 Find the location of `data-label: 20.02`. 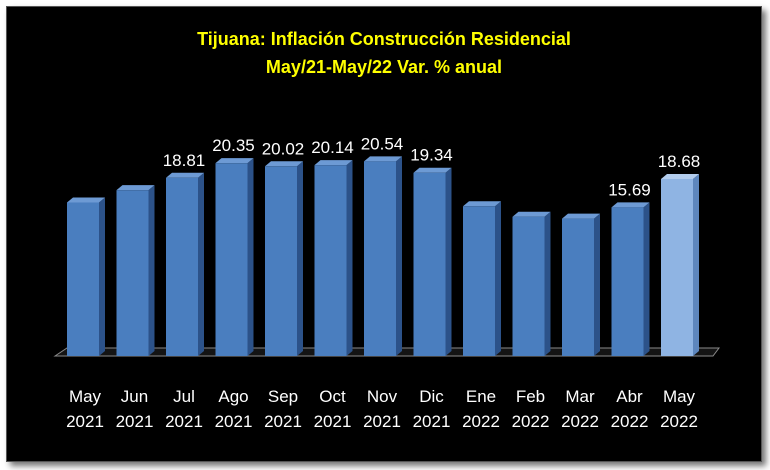

data-label: 20.02 is located at coordinates (283, 148).